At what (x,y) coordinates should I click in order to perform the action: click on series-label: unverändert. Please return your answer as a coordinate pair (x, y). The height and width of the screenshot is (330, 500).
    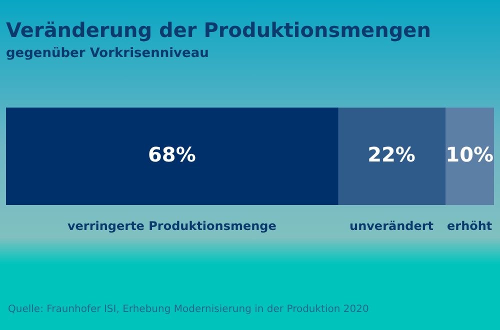
    Looking at the image, I should click on (392, 226).